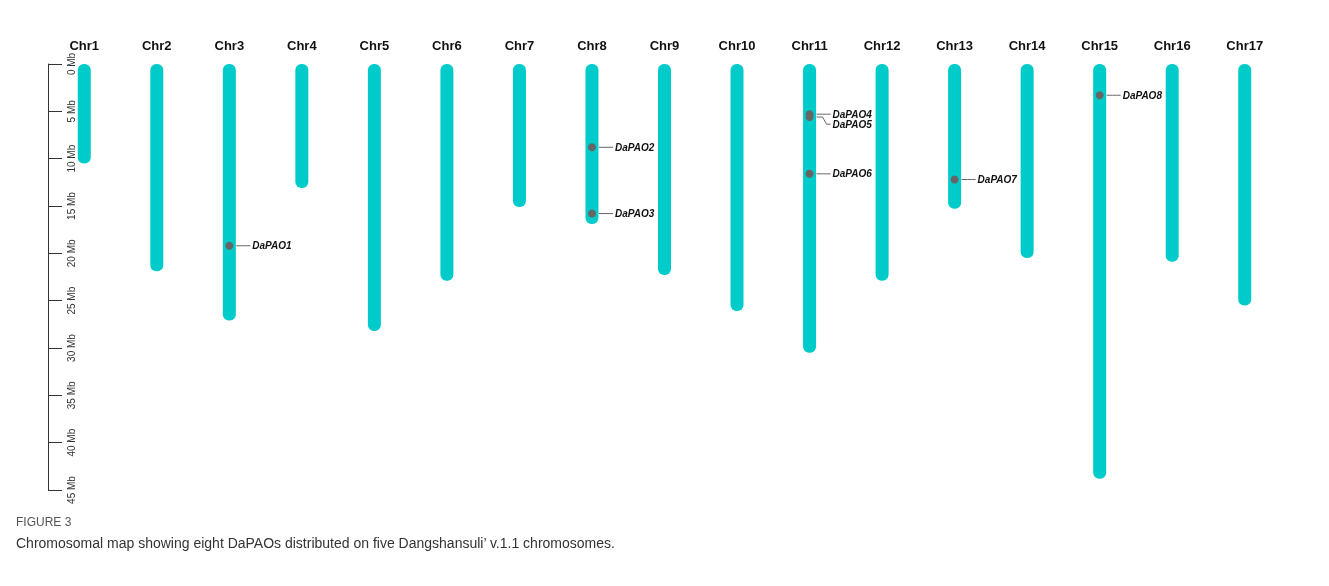  What do you see at coordinates (302, 45) in the screenshot?
I see `x-tick-label: Chr4` at bounding box center [302, 45].